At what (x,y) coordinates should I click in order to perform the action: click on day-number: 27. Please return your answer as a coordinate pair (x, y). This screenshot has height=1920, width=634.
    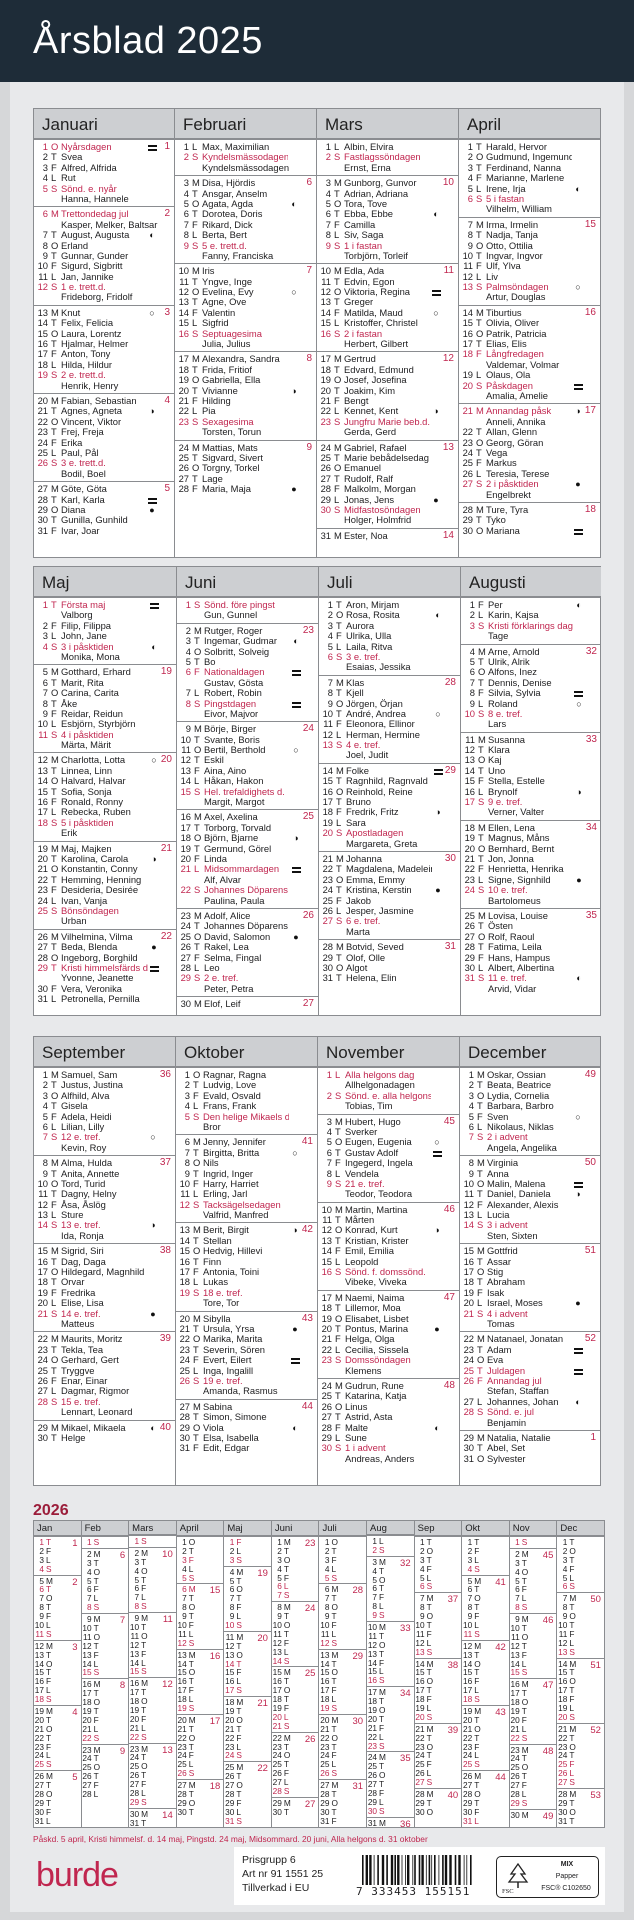
    Looking at the image, I should click on (469, 936).